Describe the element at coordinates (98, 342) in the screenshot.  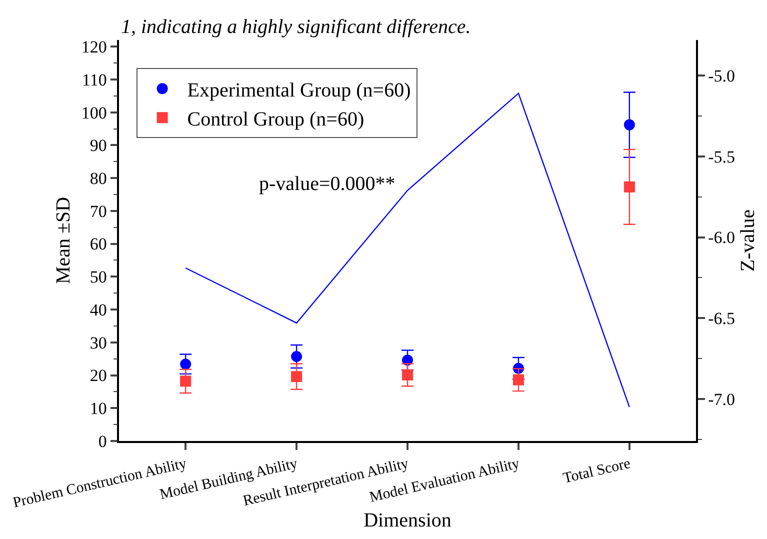
I see `y-tick-label: 30` at that location.